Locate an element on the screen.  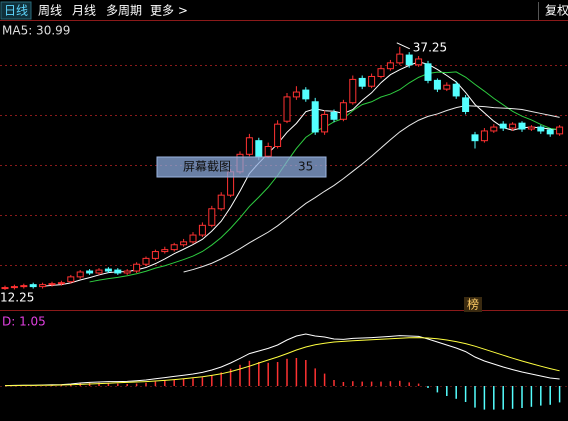
active-tab-bg is located at coordinates (16, 10).